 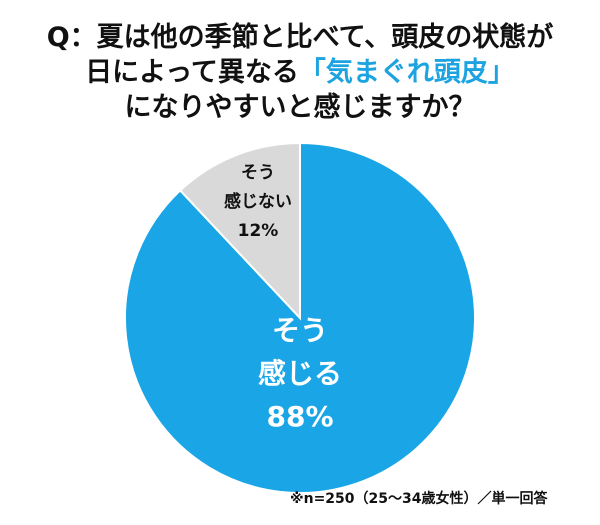 What do you see at coordinates (300, 107) in the screenshot?
I see `title-line-3: になりやすいと感じますか？` at bounding box center [300, 107].